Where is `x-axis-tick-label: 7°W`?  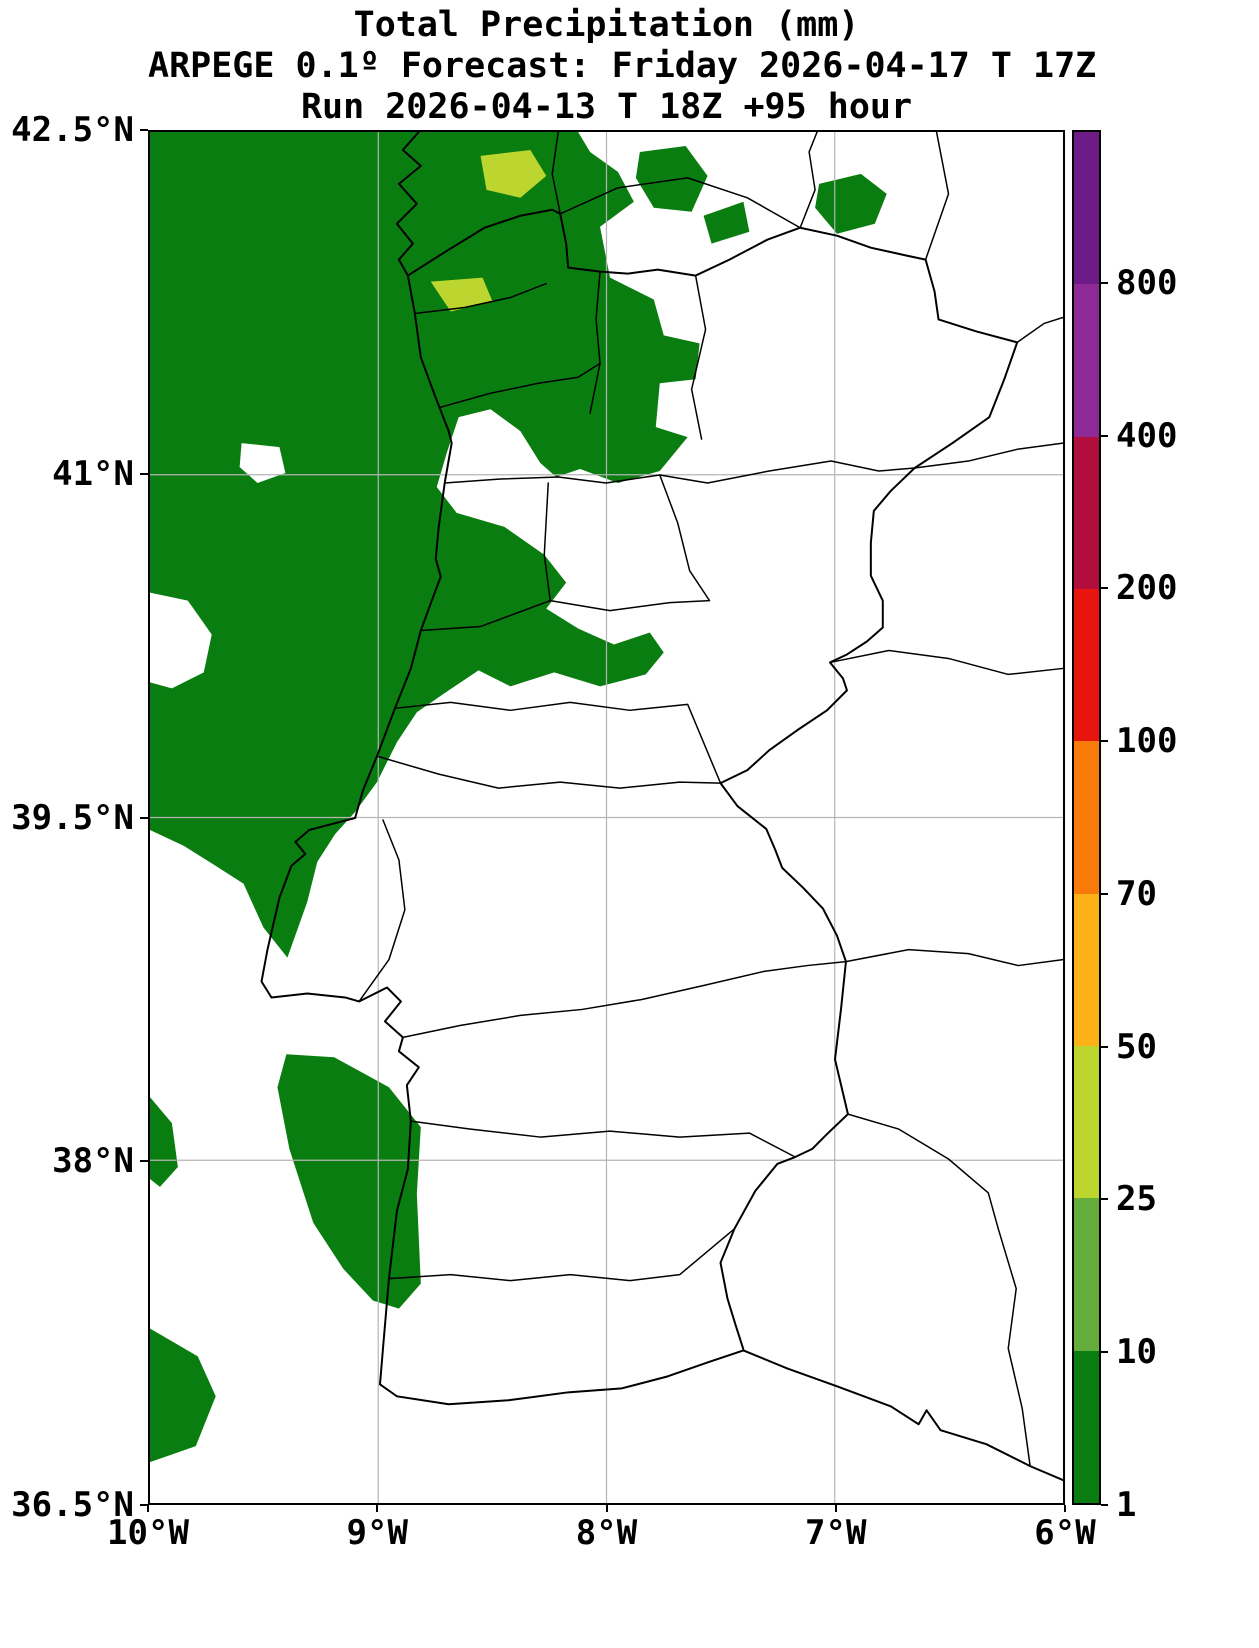 x-axis-tick-label: 7°W is located at coordinates (836, 1533).